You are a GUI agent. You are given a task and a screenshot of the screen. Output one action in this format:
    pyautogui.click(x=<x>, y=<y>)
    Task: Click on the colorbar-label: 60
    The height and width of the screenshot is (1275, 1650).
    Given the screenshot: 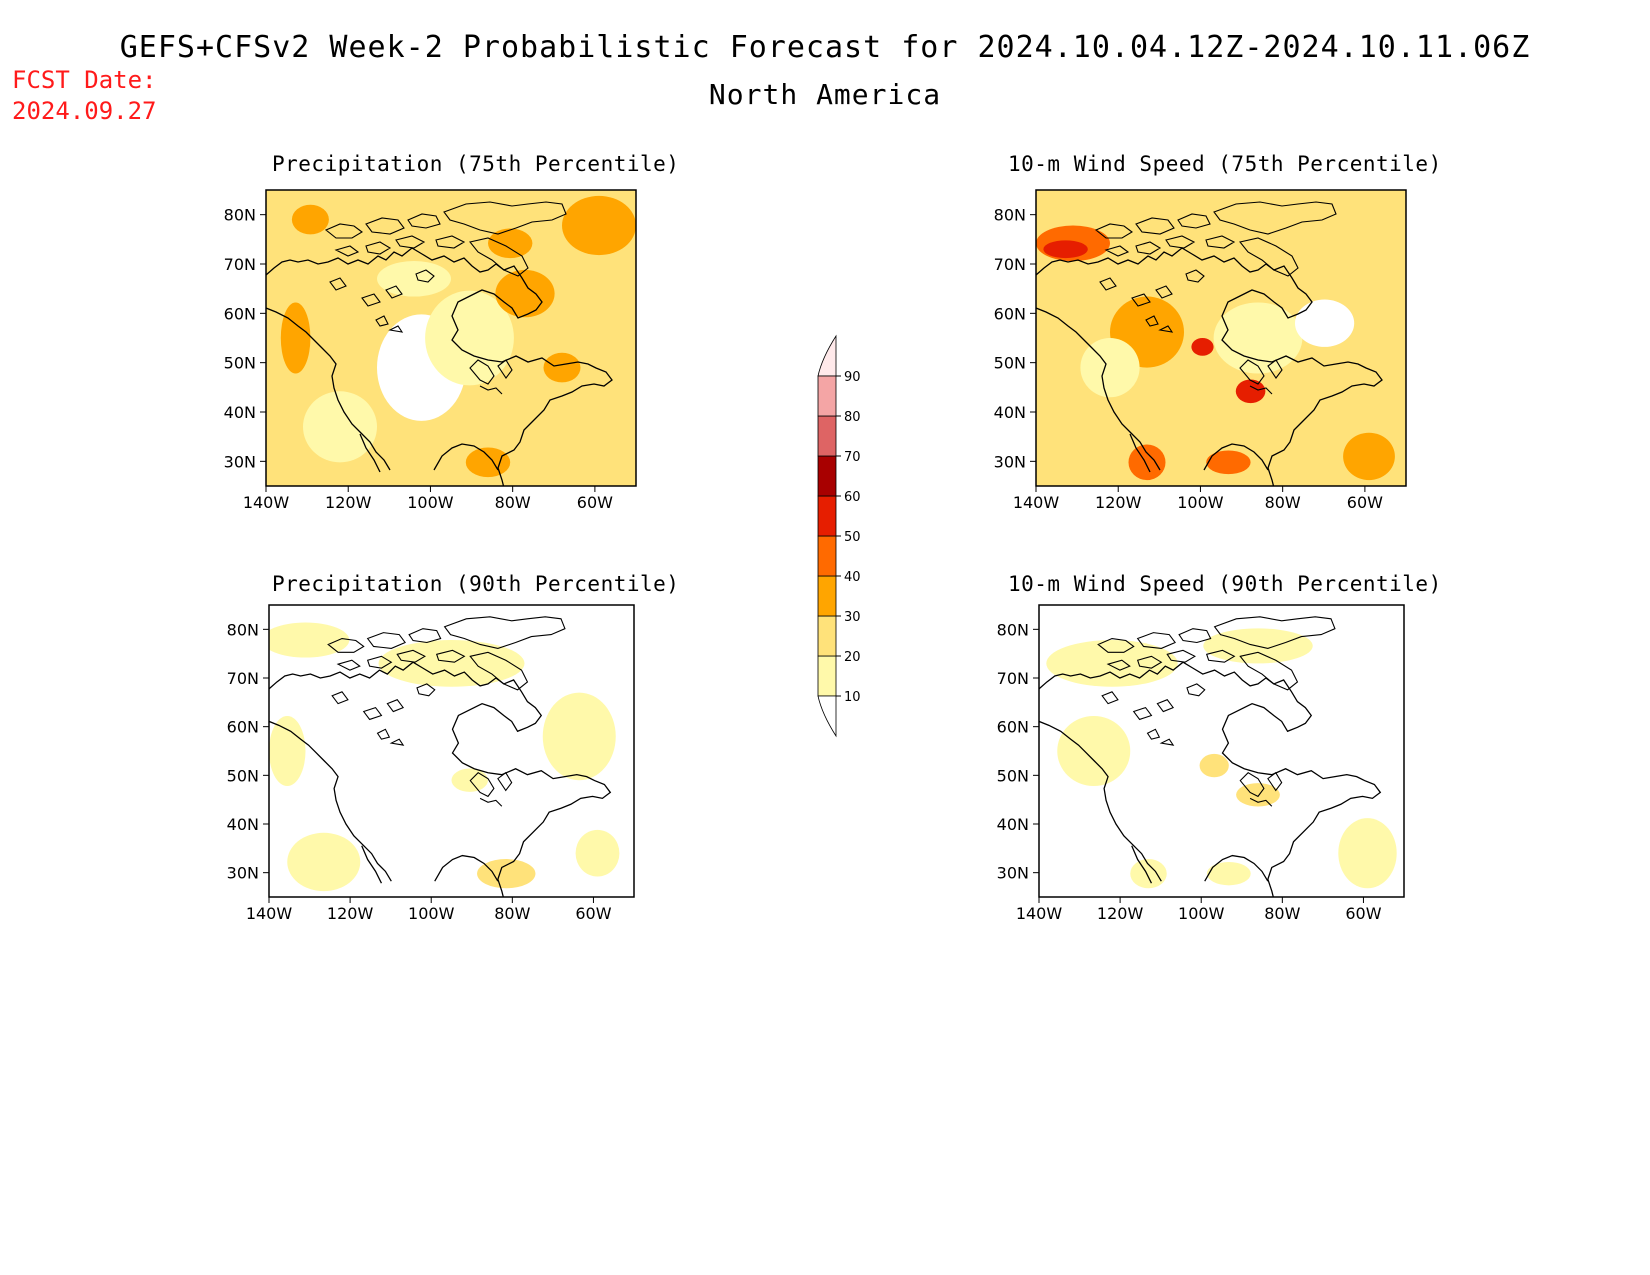 What is the action you would take?
    pyautogui.click(x=852, y=497)
    